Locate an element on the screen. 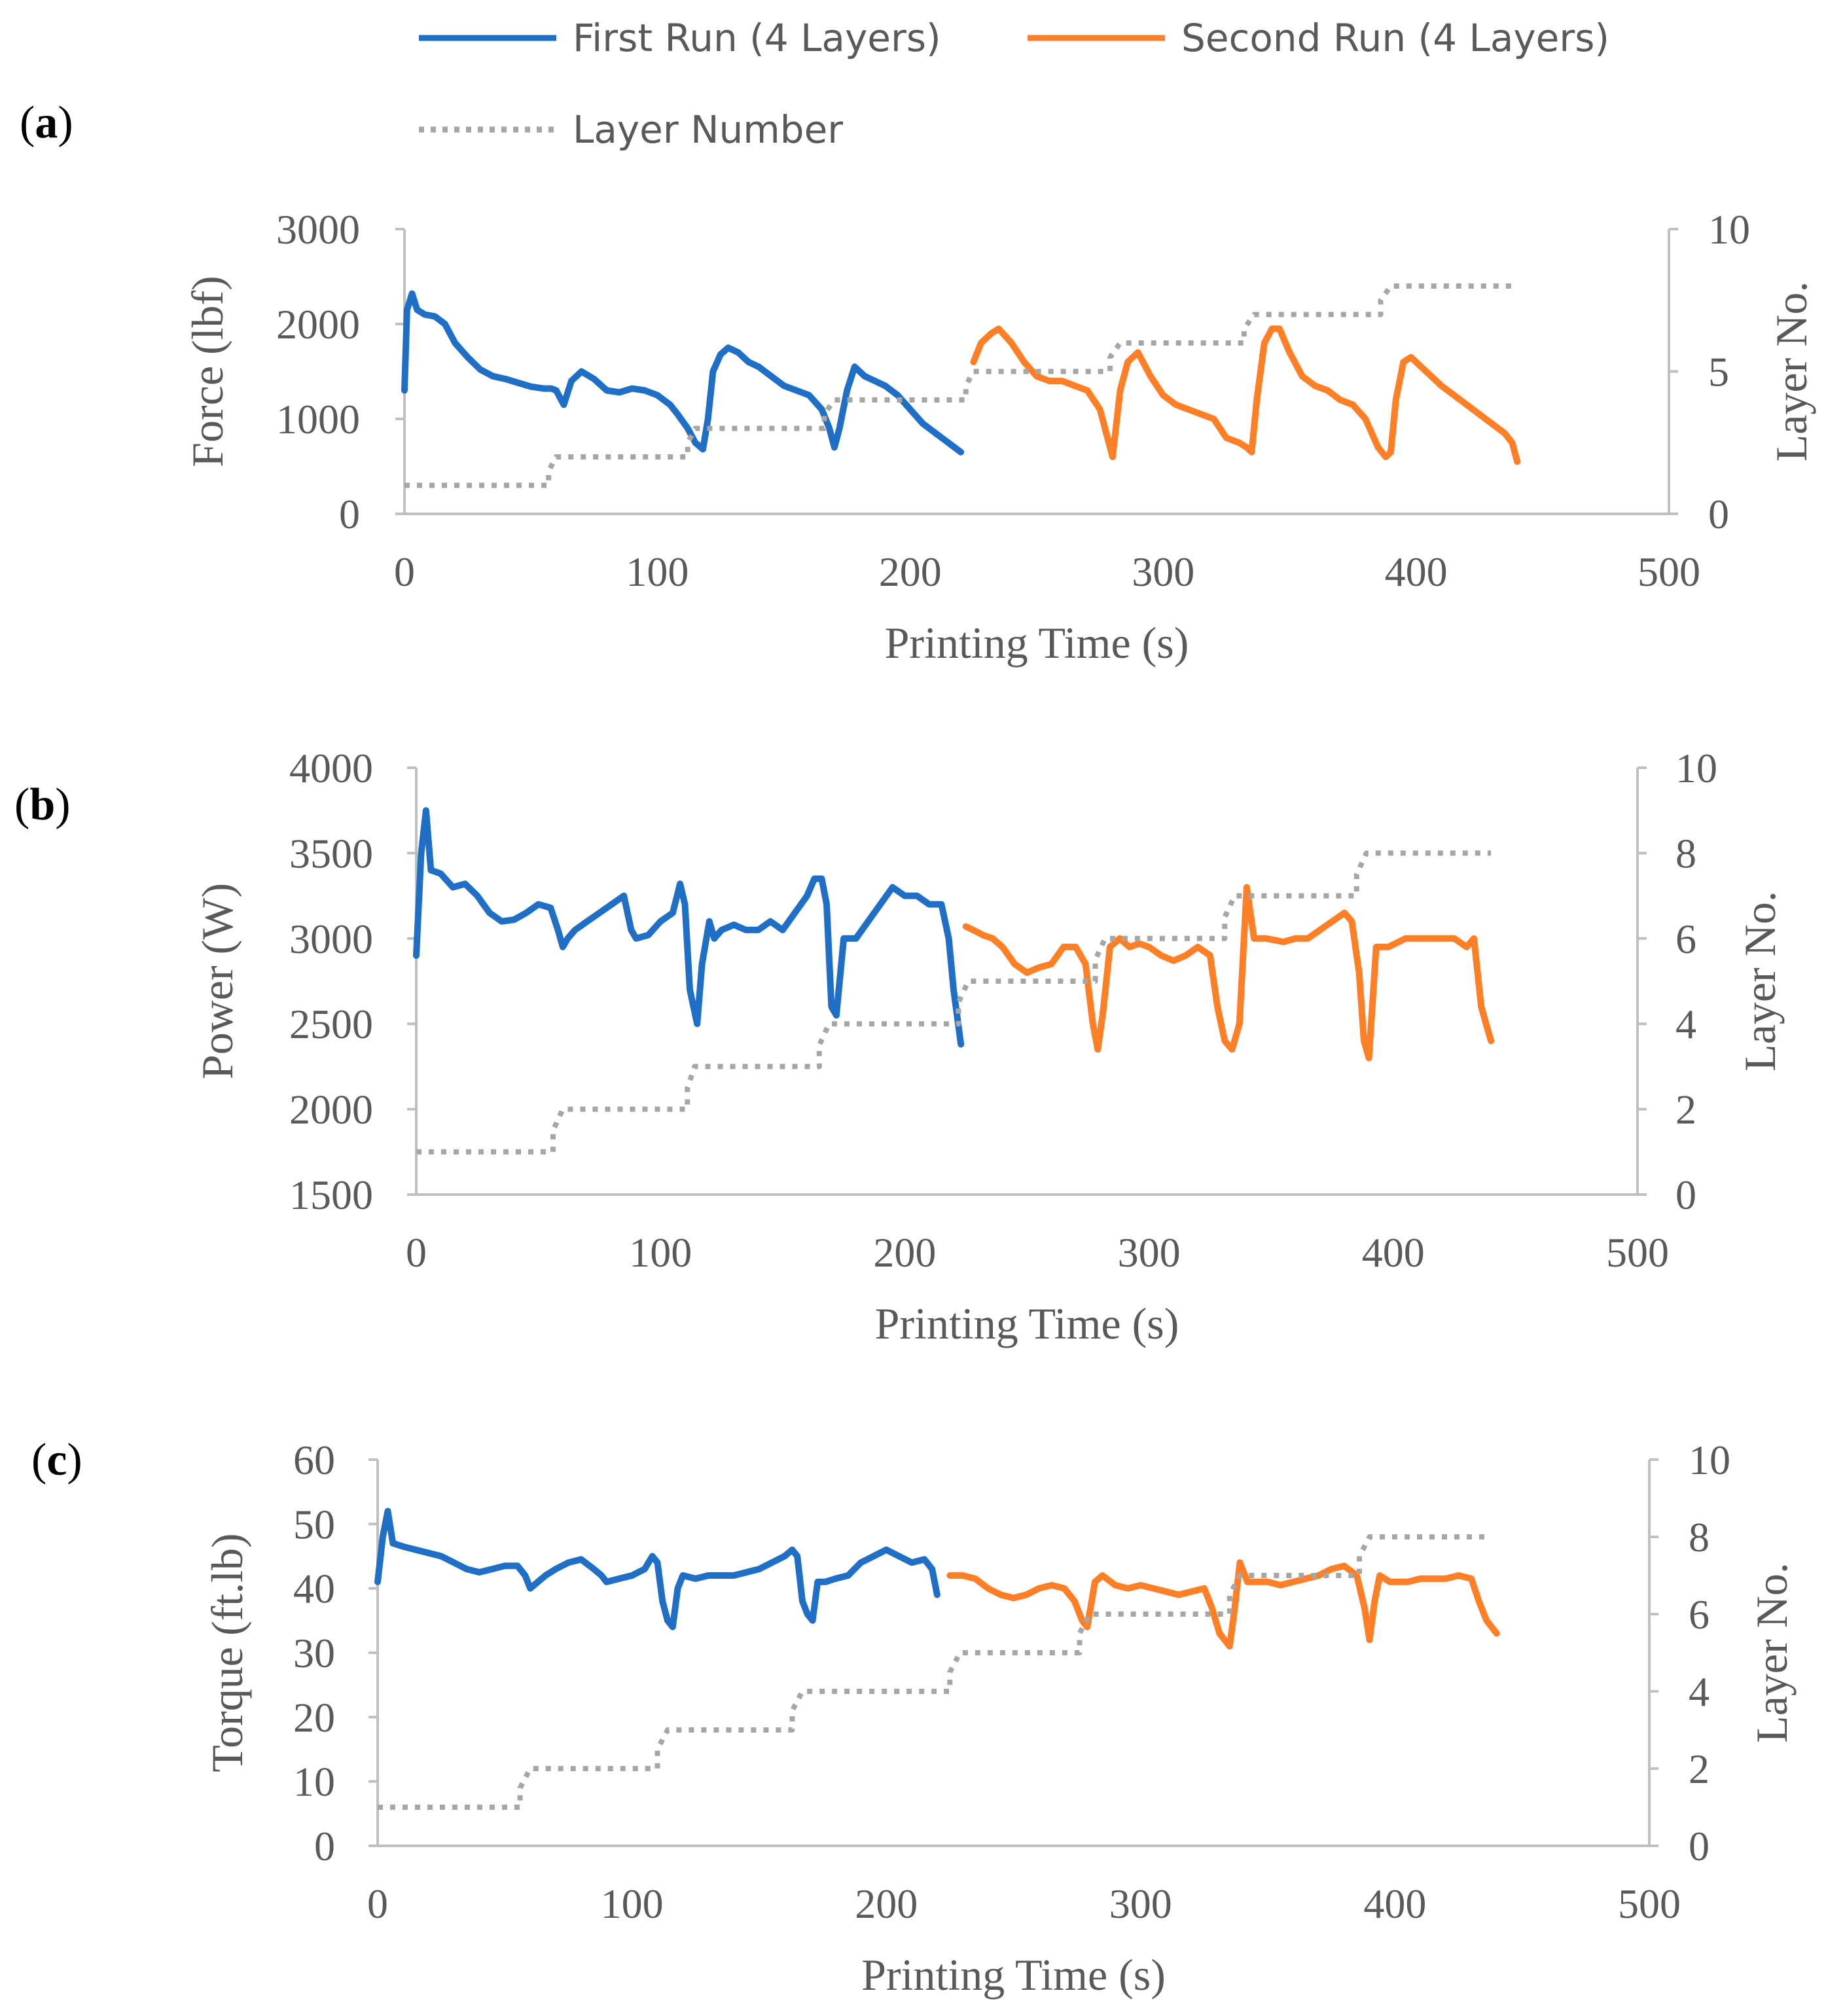  panel-label: (c) is located at coordinates (57, 1460).